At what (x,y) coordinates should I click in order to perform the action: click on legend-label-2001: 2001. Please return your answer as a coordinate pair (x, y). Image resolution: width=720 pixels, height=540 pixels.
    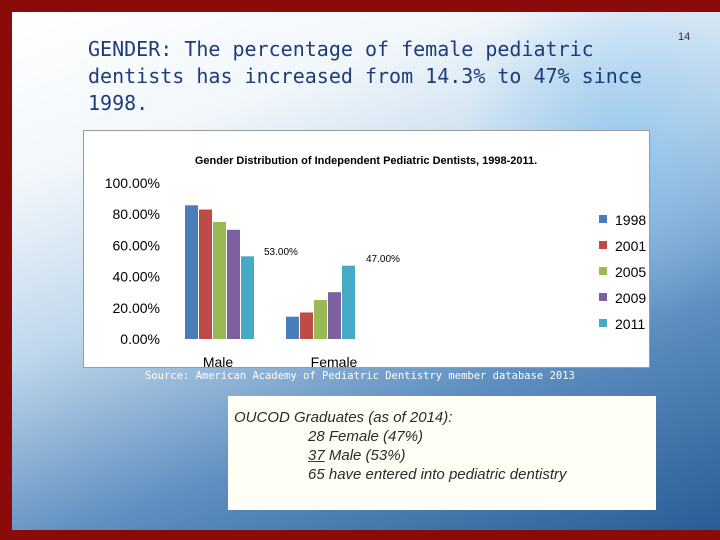
    Looking at the image, I should click on (630, 246).